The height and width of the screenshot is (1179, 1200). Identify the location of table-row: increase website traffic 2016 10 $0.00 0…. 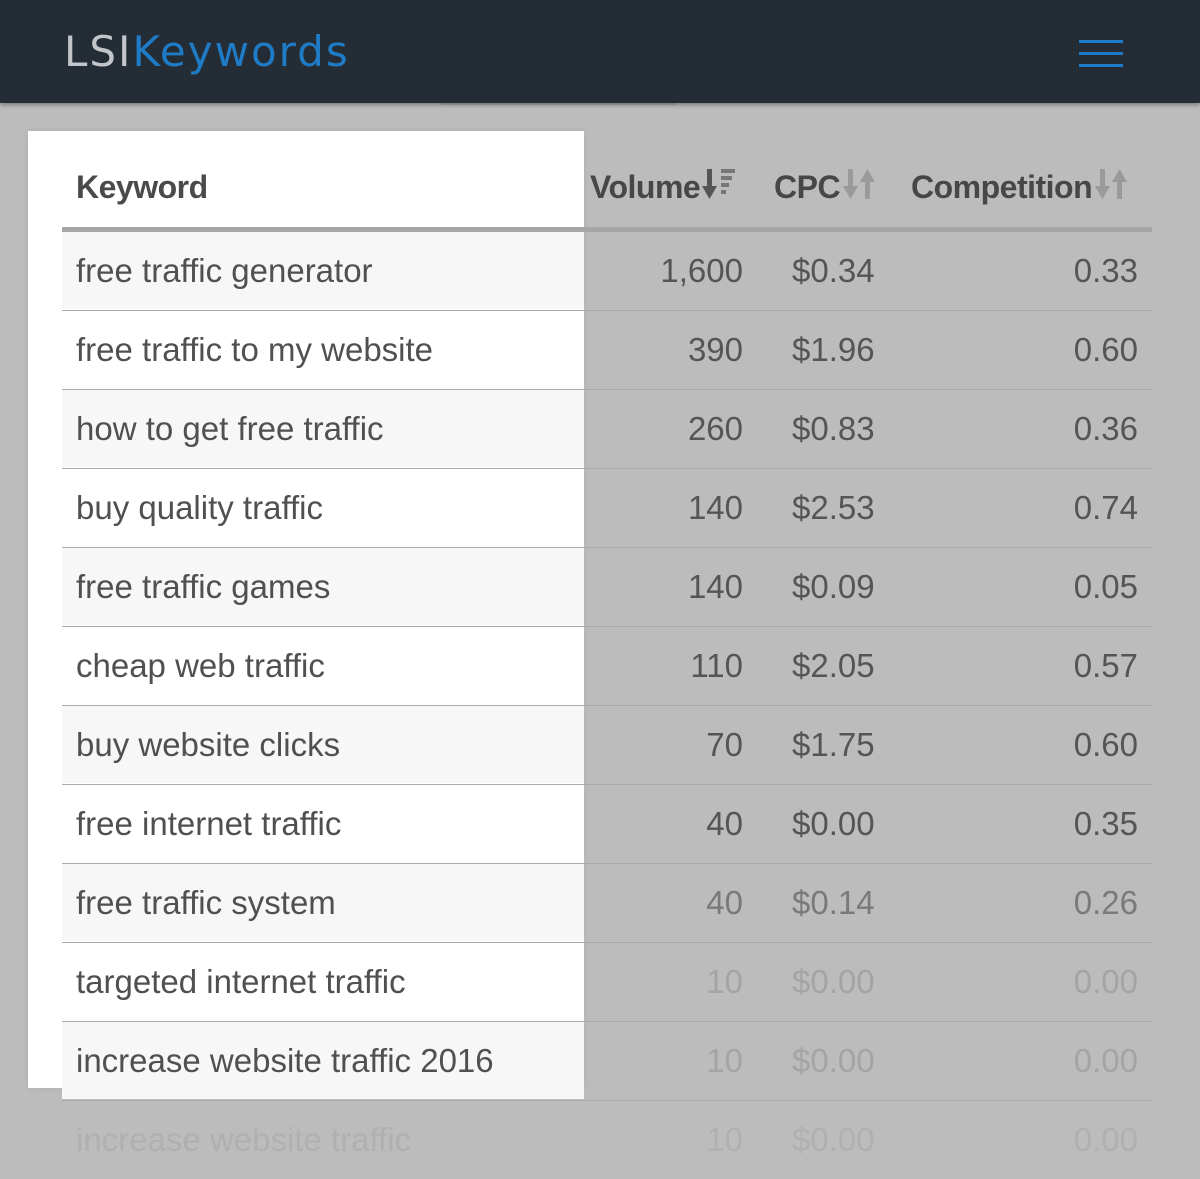
(607, 1061).